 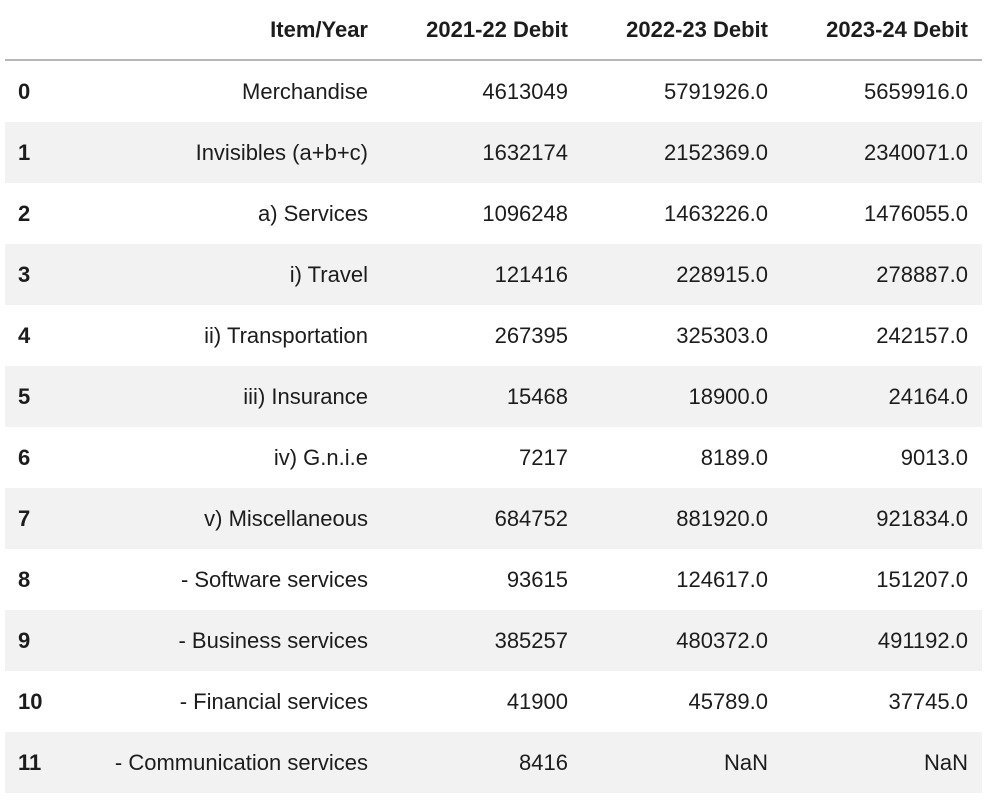 What do you see at coordinates (531, 640) in the screenshot?
I see `value-cell-2021-22: 385257` at bounding box center [531, 640].